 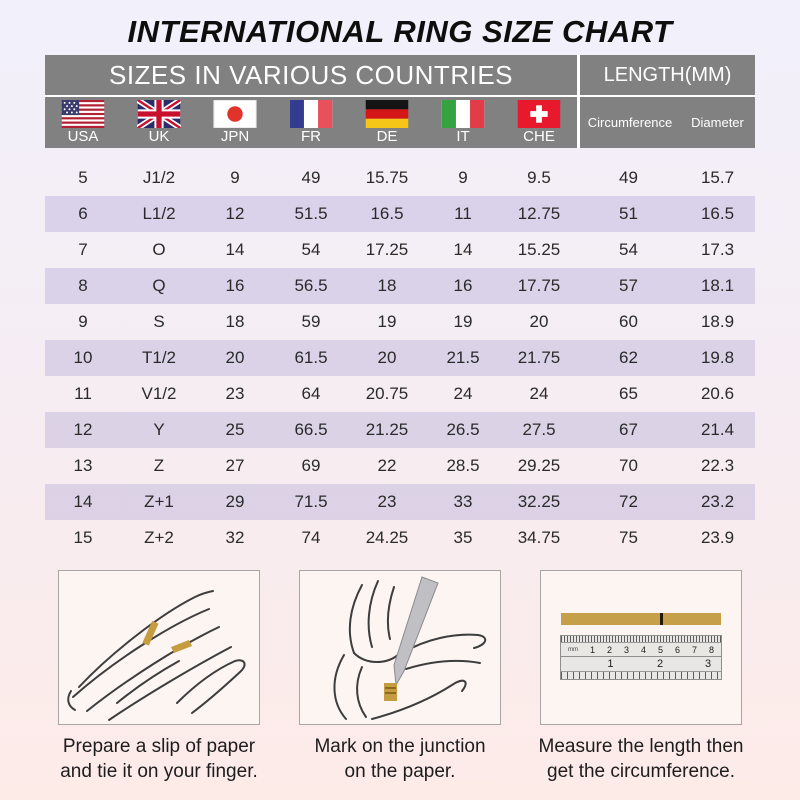 I want to click on ruler-inch-number: 2, so click(x=660, y=664).